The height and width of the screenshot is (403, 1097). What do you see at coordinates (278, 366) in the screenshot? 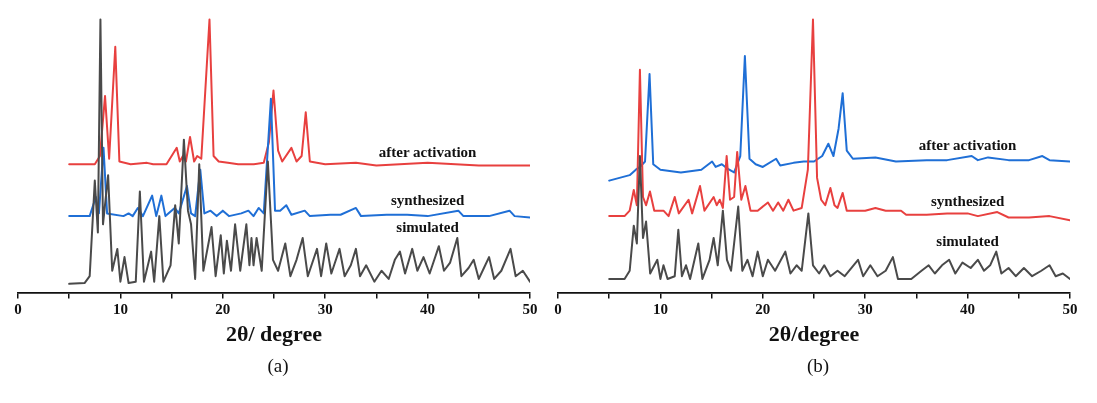
I see `text: (a)` at bounding box center [278, 366].